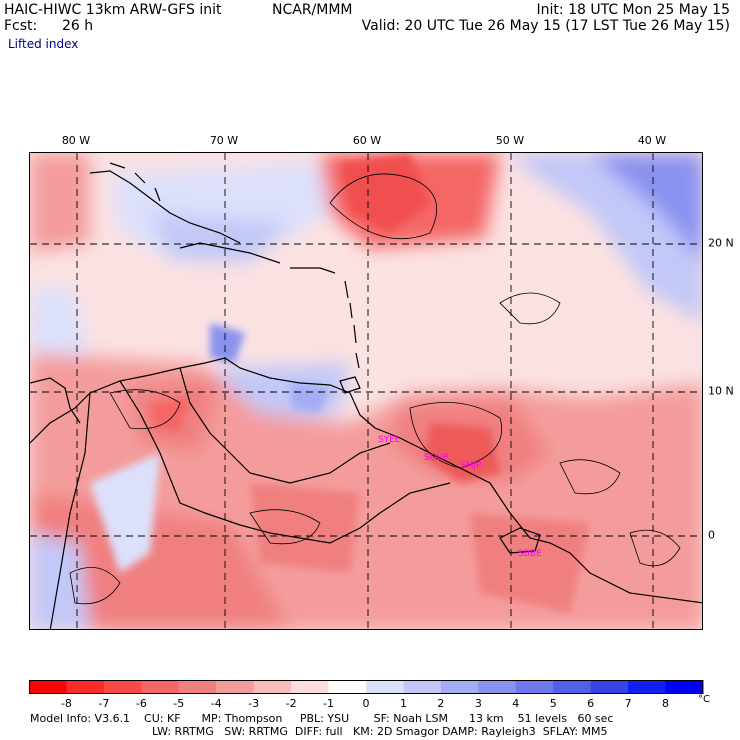 The image size is (740, 740). I want to click on lon-label-60w: 60 W, so click(367, 140).